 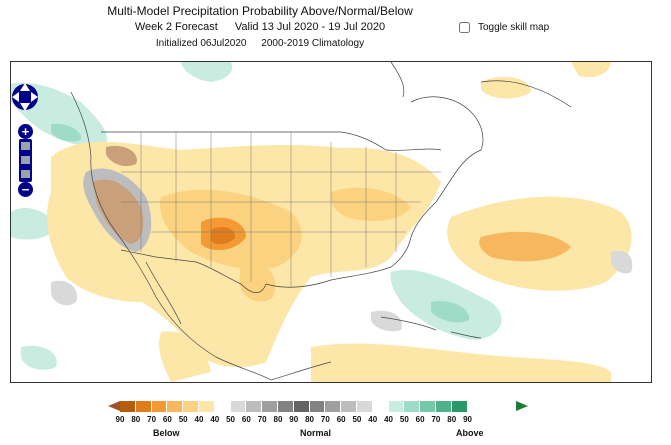 I want to click on above-shading-caribbean-core, so click(x=450, y=312).